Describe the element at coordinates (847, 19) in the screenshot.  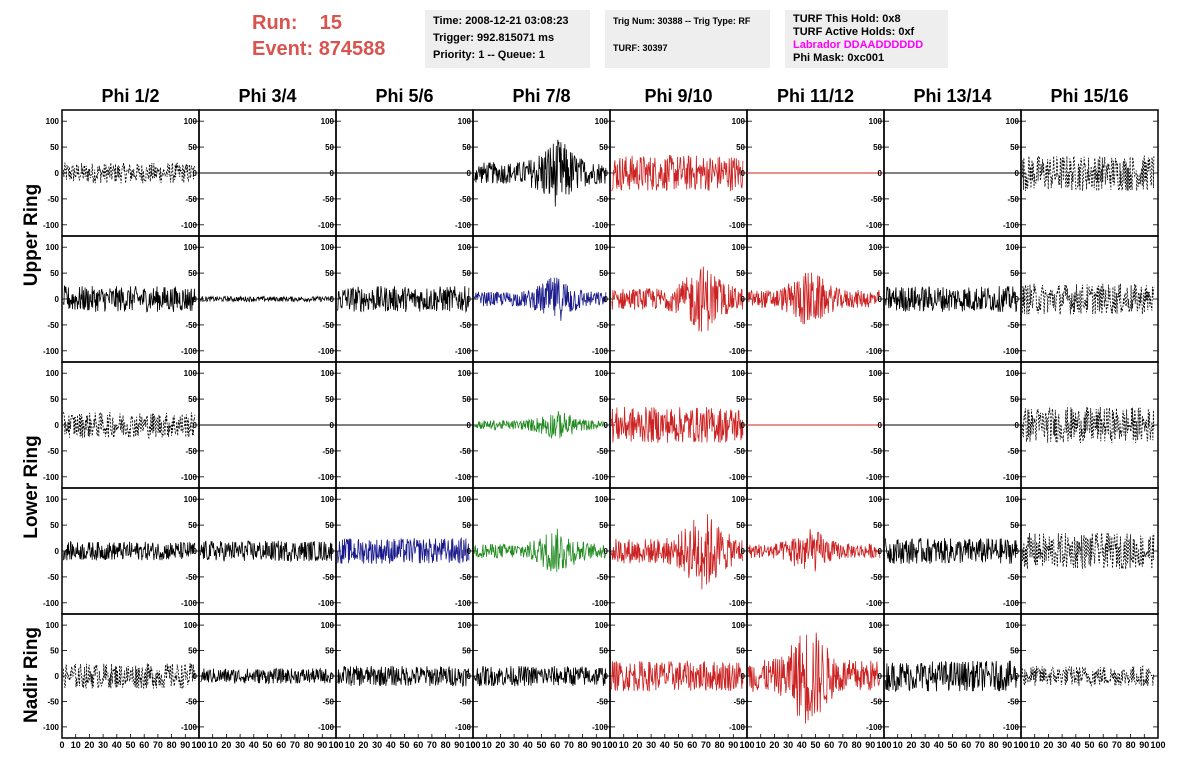
I see `turf-hold-text: TURF This Hold: 0x8` at that location.